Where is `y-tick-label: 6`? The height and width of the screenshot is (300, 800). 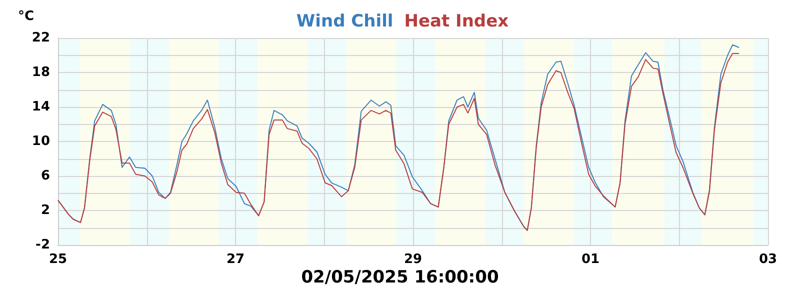 y-tick-label: 6 is located at coordinates (45, 176).